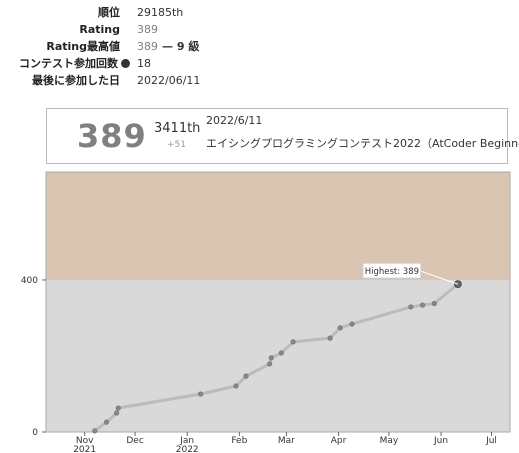  What do you see at coordinates (491, 441) in the screenshot?
I see `x-tick-label: Jul` at bounding box center [491, 441].